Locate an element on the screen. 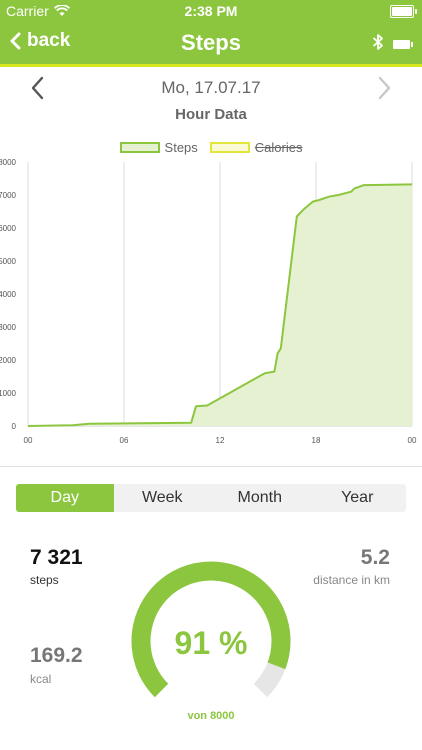 Image resolution: width=422 pixels, height=750 pixels. steps-value: 7 321 is located at coordinates (56, 557).